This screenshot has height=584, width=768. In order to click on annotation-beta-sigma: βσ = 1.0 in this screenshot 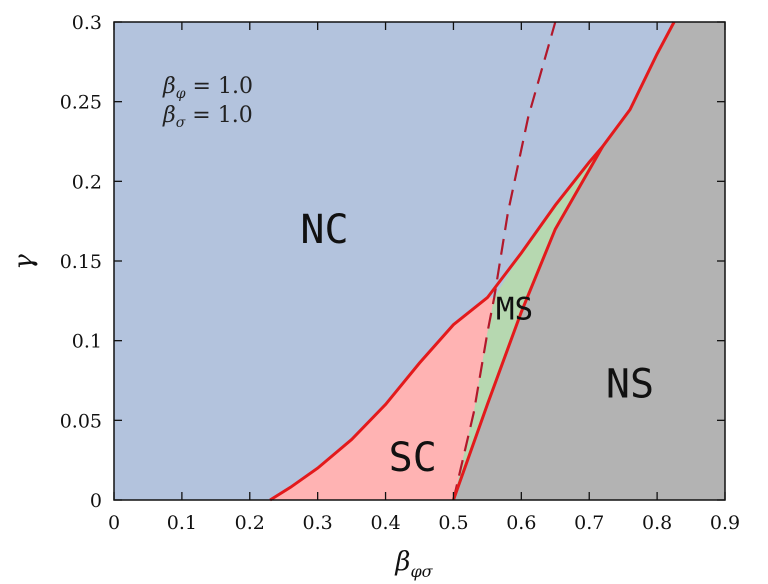, I will do `click(207, 117)`.